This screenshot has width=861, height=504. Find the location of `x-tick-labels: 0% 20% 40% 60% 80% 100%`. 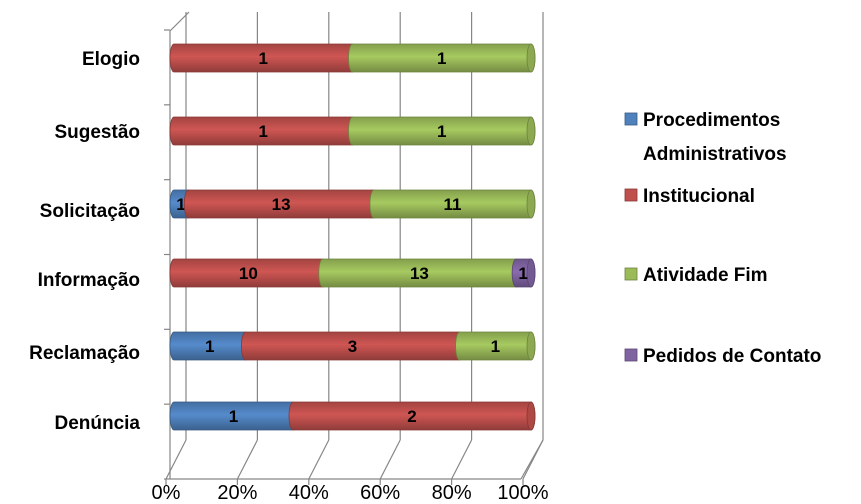

x-tick-labels: 0% 20% 40% 60% 80% 100% is located at coordinates (350, 493).